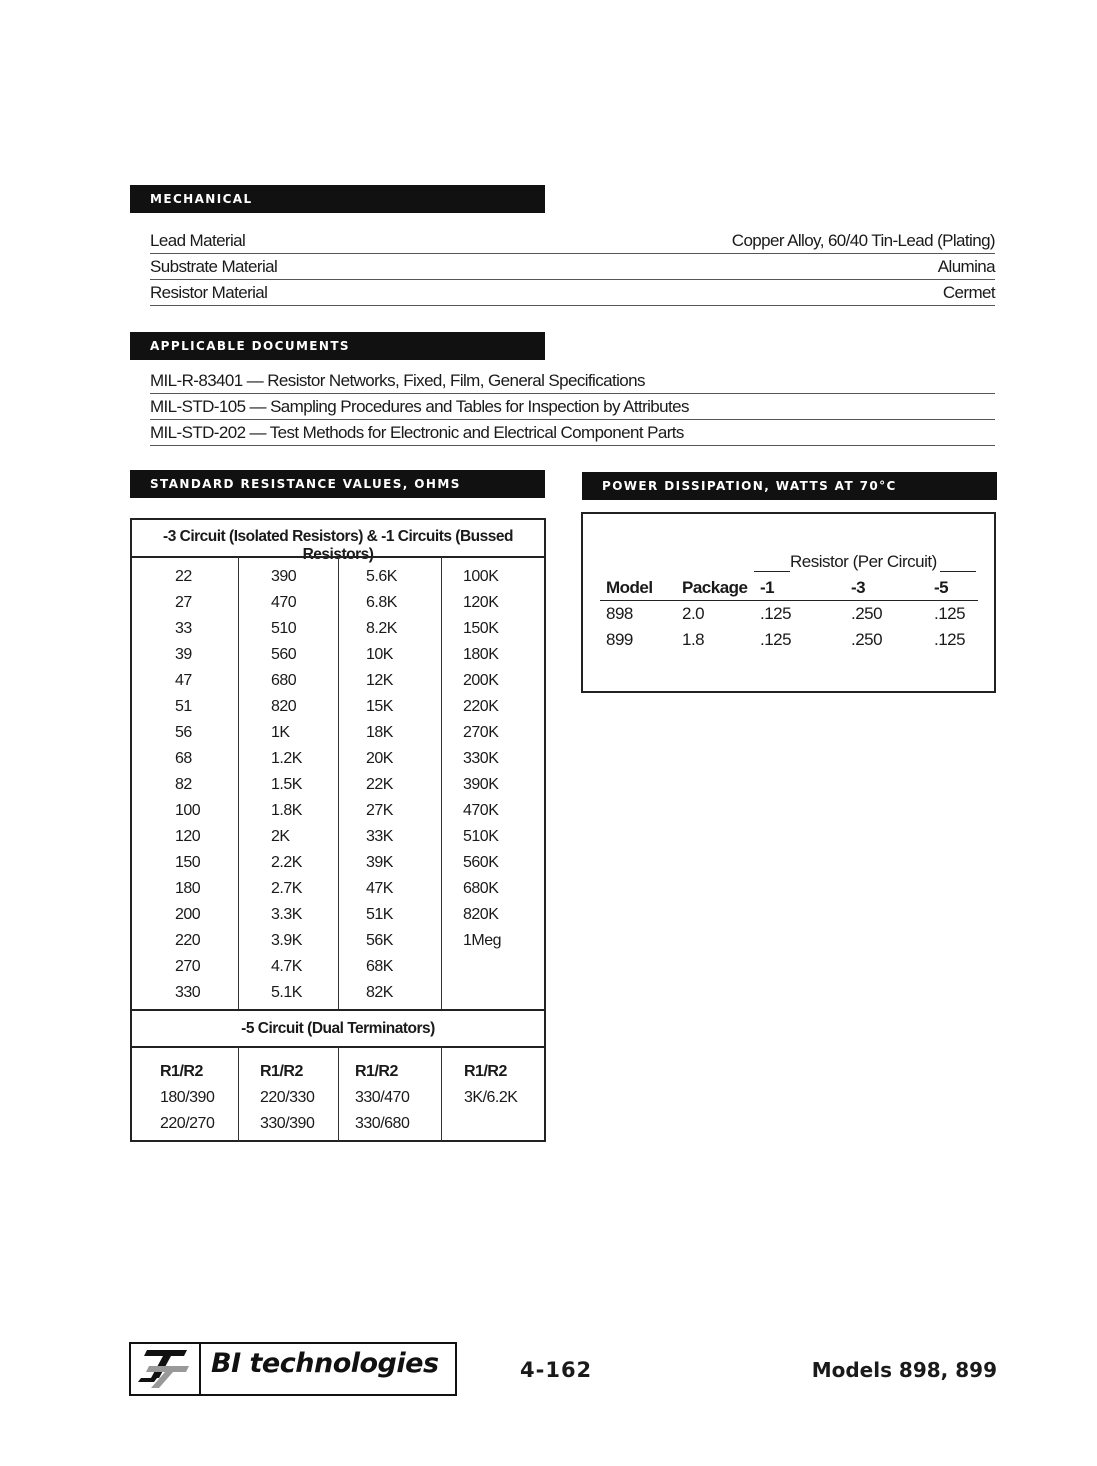 The width and height of the screenshot is (1097, 1466). I want to click on resistance-value: 12K, so click(379, 680).